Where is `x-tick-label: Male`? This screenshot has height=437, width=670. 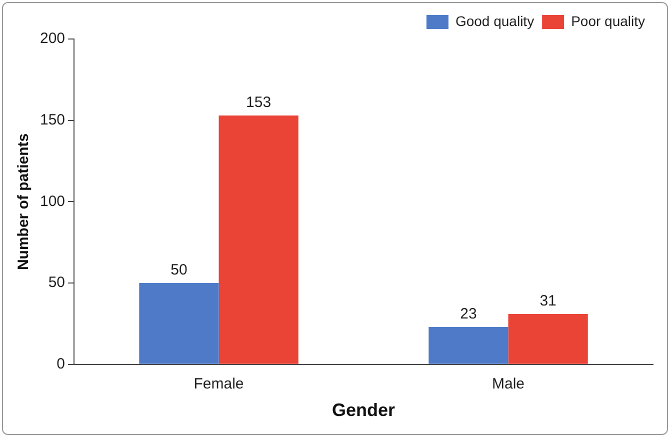 x-tick-label: Male is located at coordinates (508, 384).